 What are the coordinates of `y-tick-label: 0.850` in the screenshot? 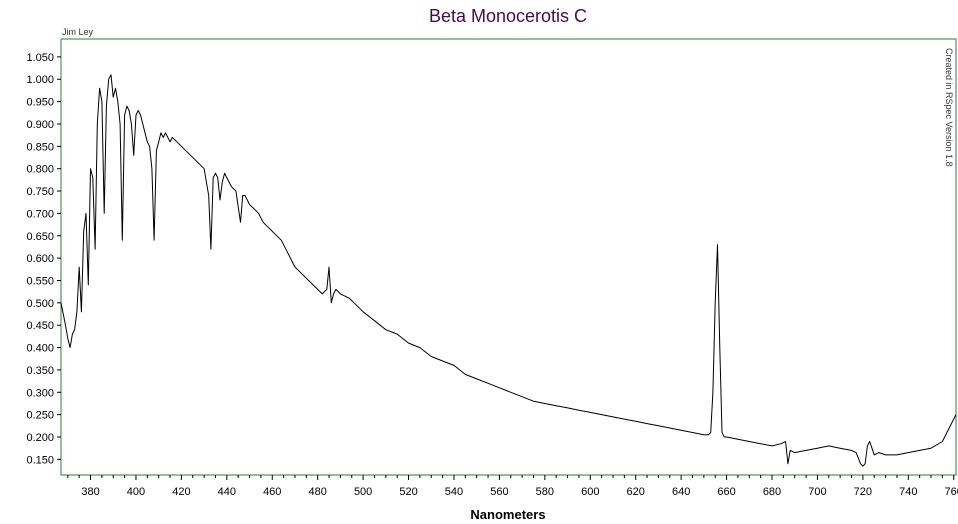 It's located at (40, 147).